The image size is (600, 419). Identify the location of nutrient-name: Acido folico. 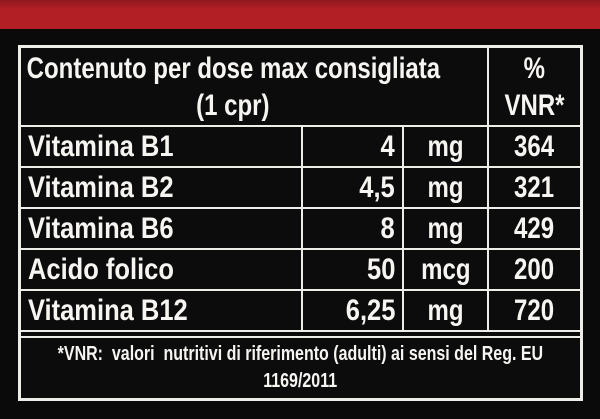
(101, 269).